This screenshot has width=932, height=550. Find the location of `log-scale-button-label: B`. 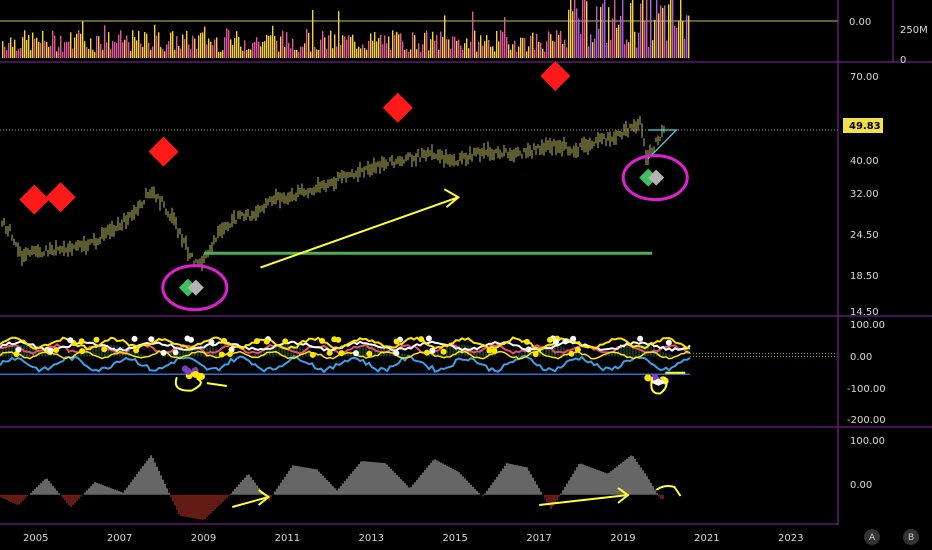

log-scale-button-label: B is located at coordinates (911, 538).